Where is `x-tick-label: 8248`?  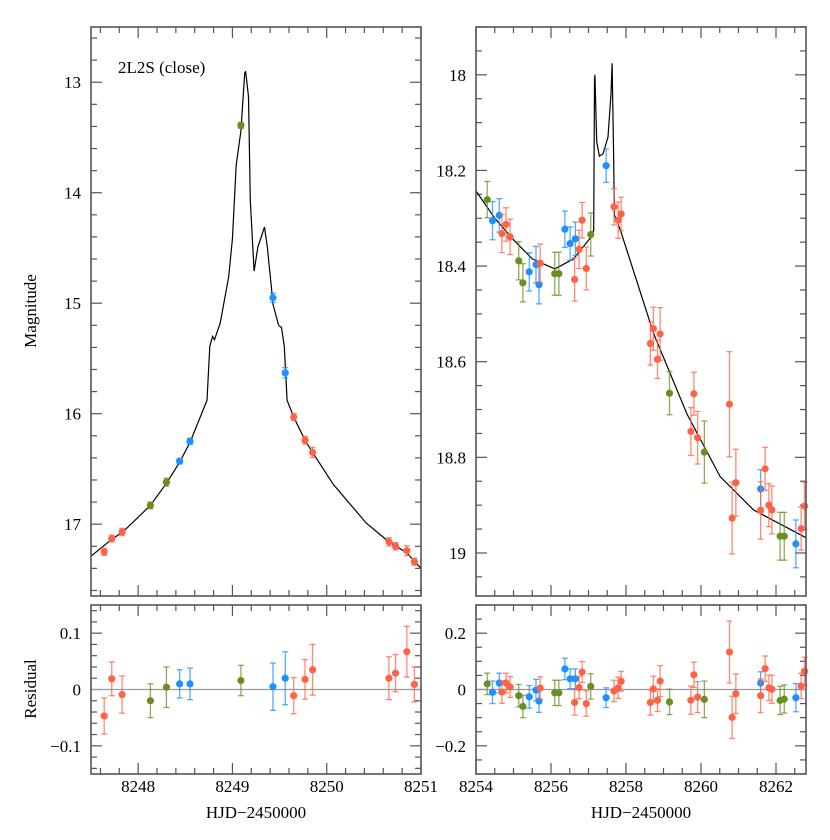 x-tick-label: 8248 is located at coordinates (138, 786).